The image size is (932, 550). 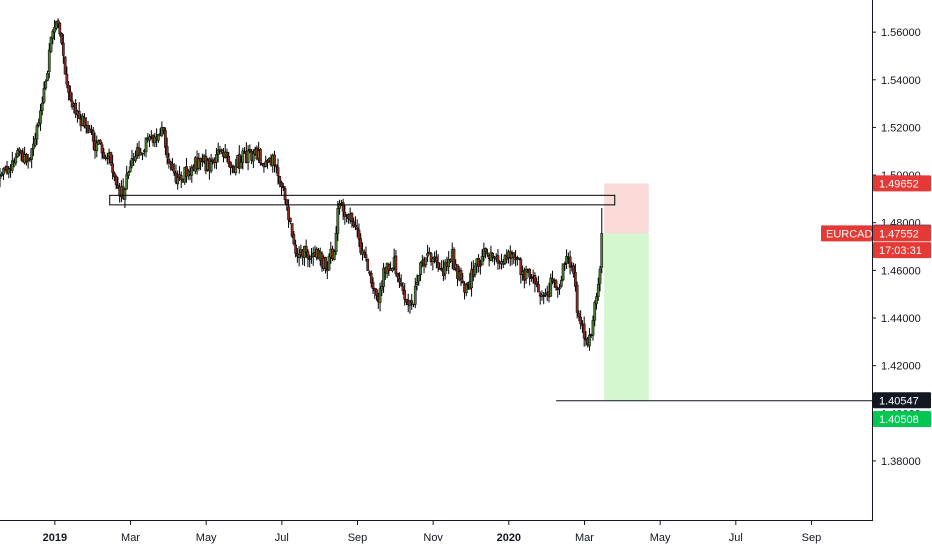 What do you see at coordinates (432, 532) in the screenshot?
I see `time-axis-ticks: 2019 Mar May Jul Sep Nov 2020 Mar May Jul Sep` at bounding box center [432, 532].